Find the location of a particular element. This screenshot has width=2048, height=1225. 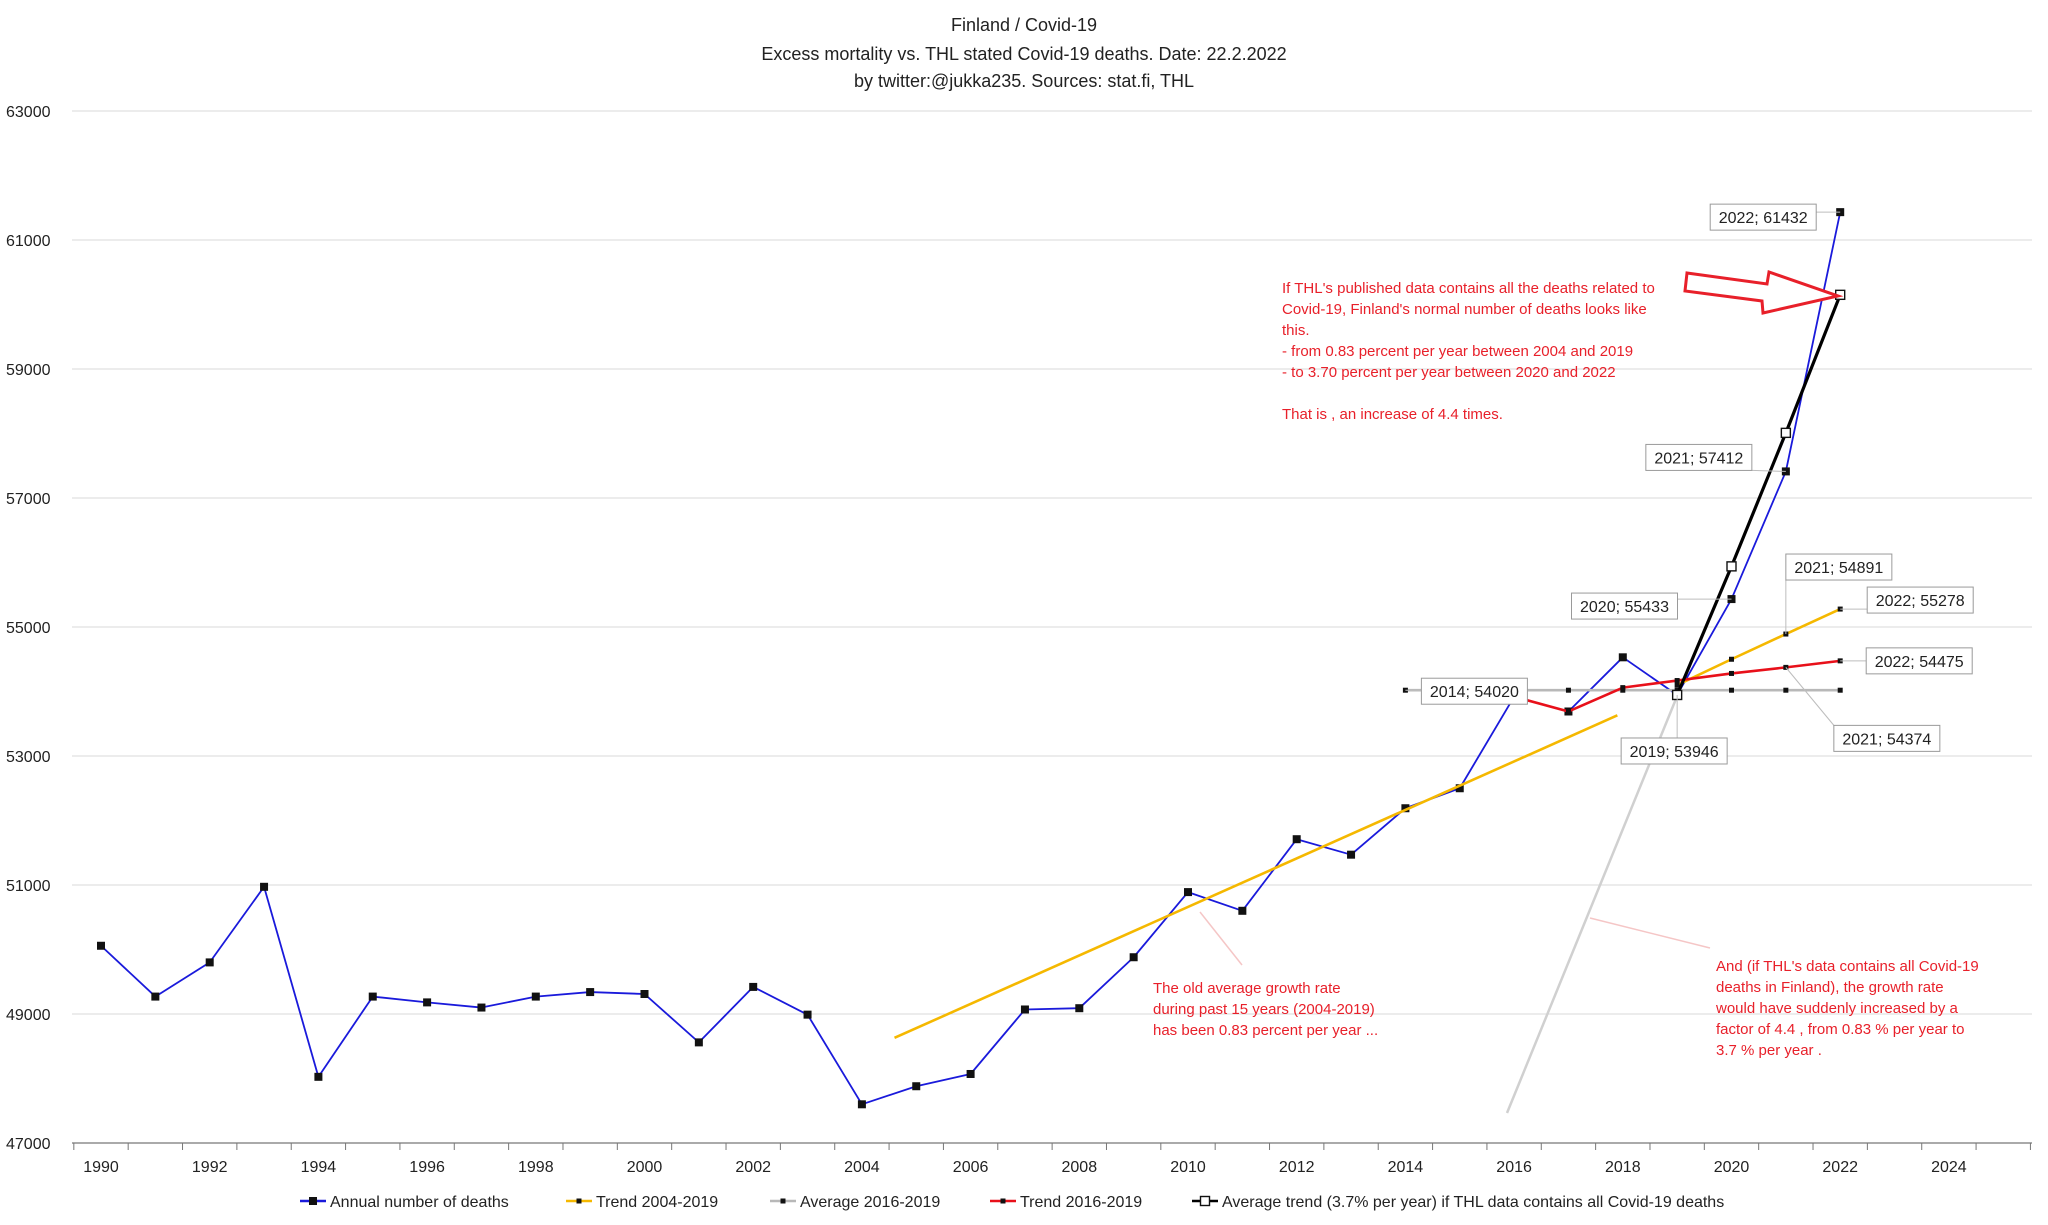

x-tick-label-1990: 1990 is located at coordinates (101, 1167).